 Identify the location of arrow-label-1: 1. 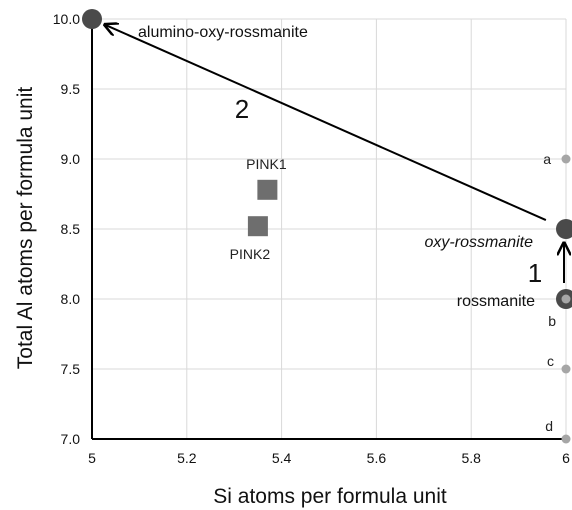
(535, 273).